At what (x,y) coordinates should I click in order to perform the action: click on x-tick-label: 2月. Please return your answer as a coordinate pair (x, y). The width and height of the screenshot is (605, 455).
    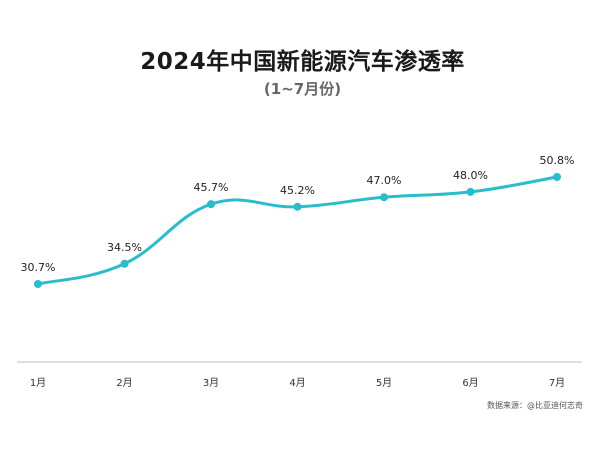
    Looking at the image, I should click on (124, 383).